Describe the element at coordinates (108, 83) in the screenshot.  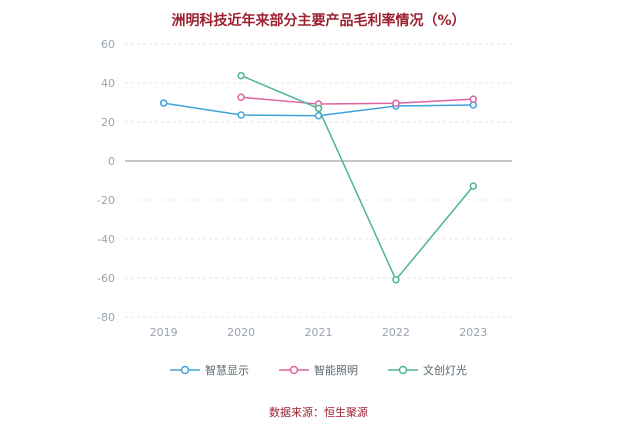
I see `y-axis-tick-label: 40` at that location.